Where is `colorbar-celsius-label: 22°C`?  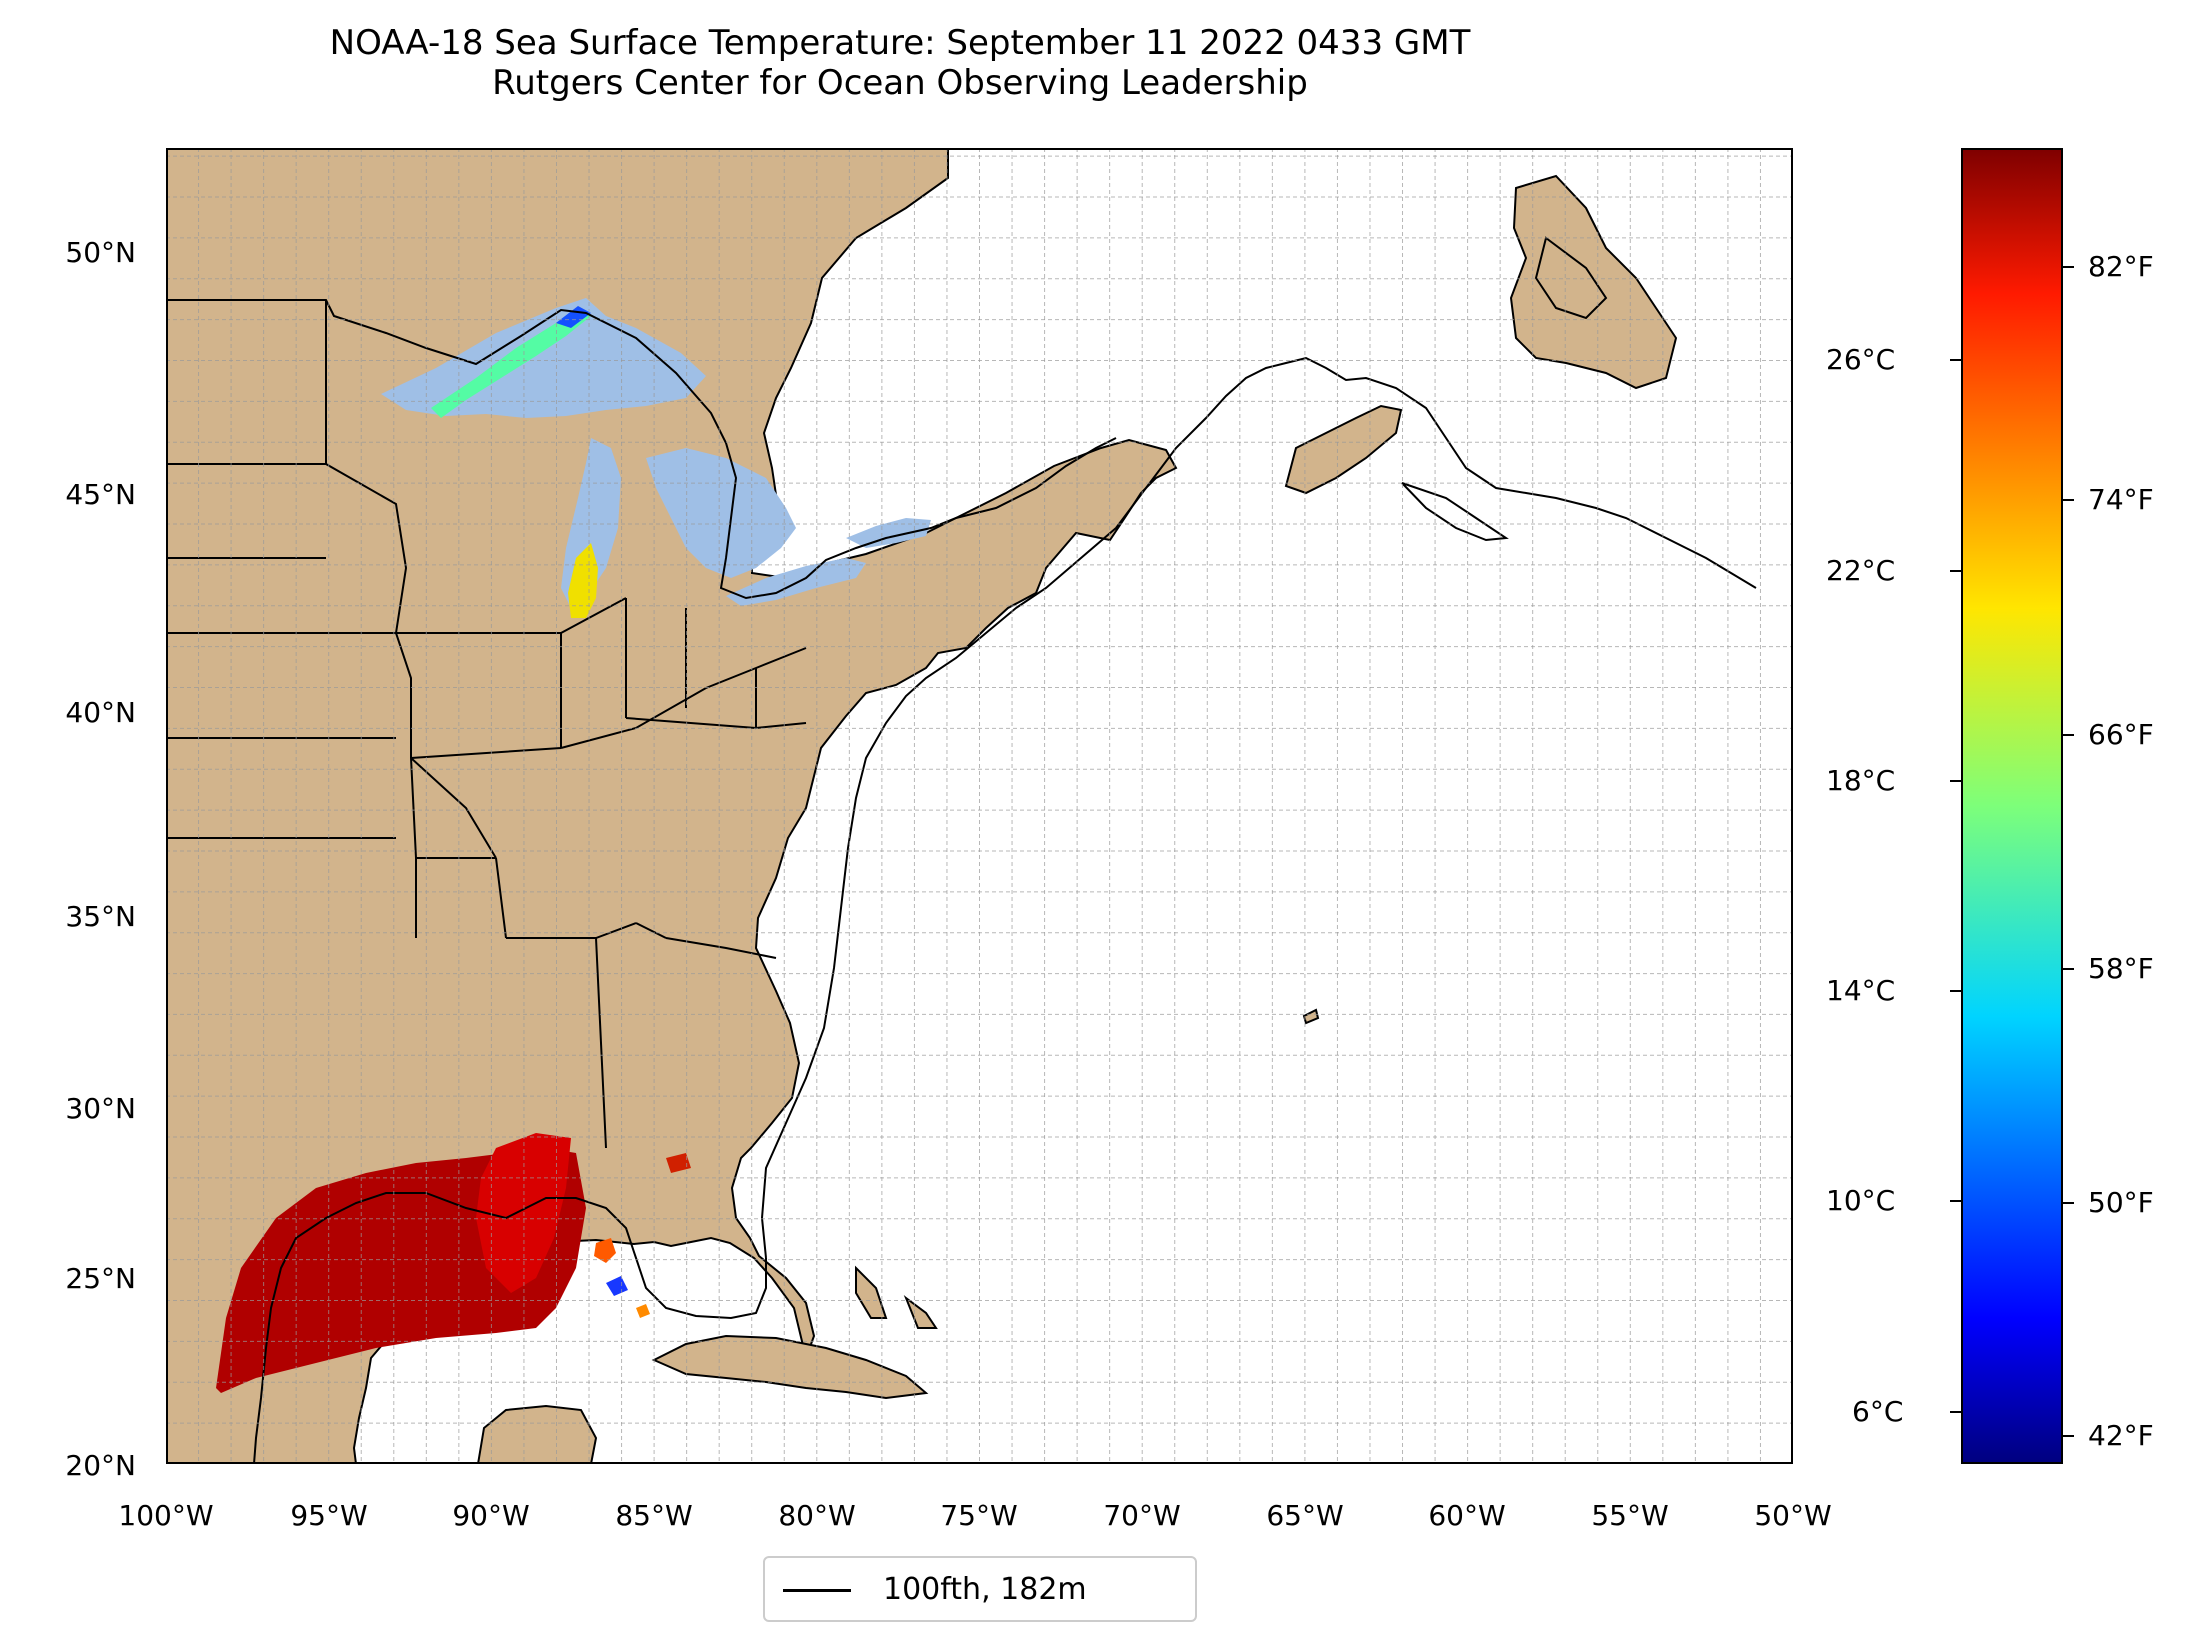
colorbar-celsius-label: 22°C is located at coordinates (1861, 570).